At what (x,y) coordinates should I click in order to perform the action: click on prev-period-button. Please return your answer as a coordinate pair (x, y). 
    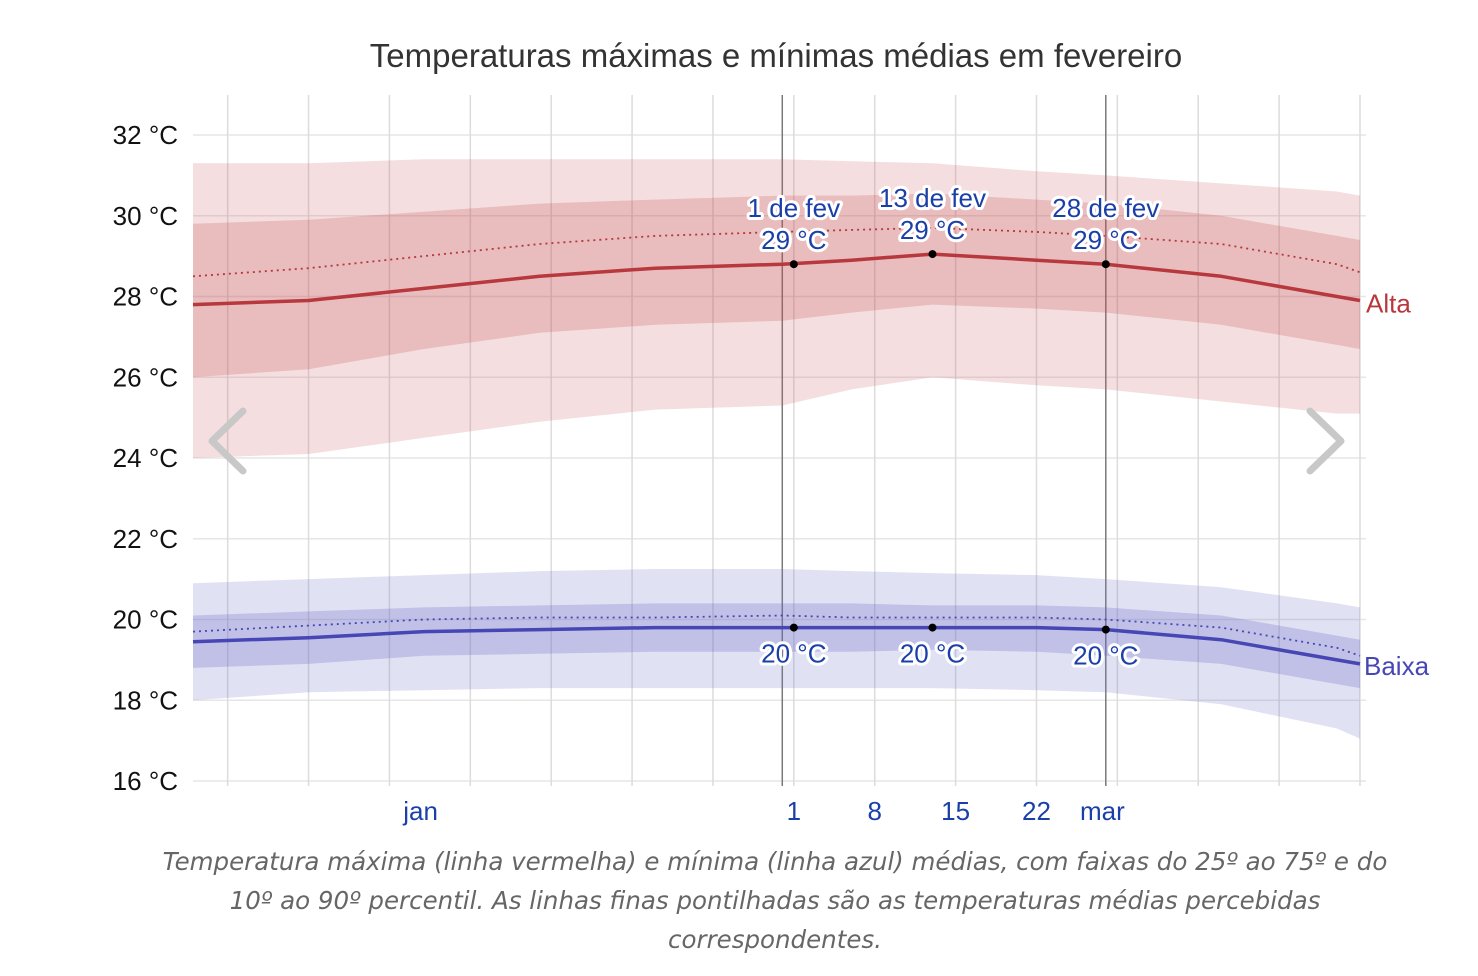
    Looking at the image, I should click on (226, 442).